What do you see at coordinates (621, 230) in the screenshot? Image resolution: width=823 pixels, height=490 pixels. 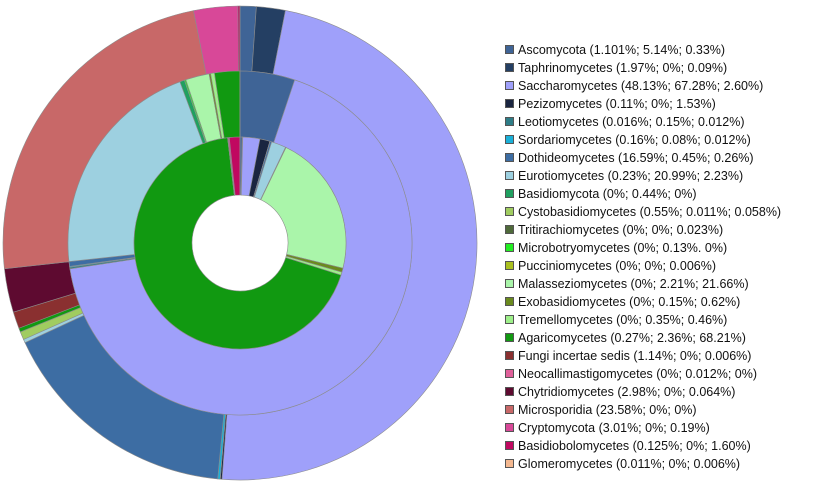 I see `legend-label: Tritirachiomycetes (0%; 0%; 0.023%)` at bounding box center [621, 230].